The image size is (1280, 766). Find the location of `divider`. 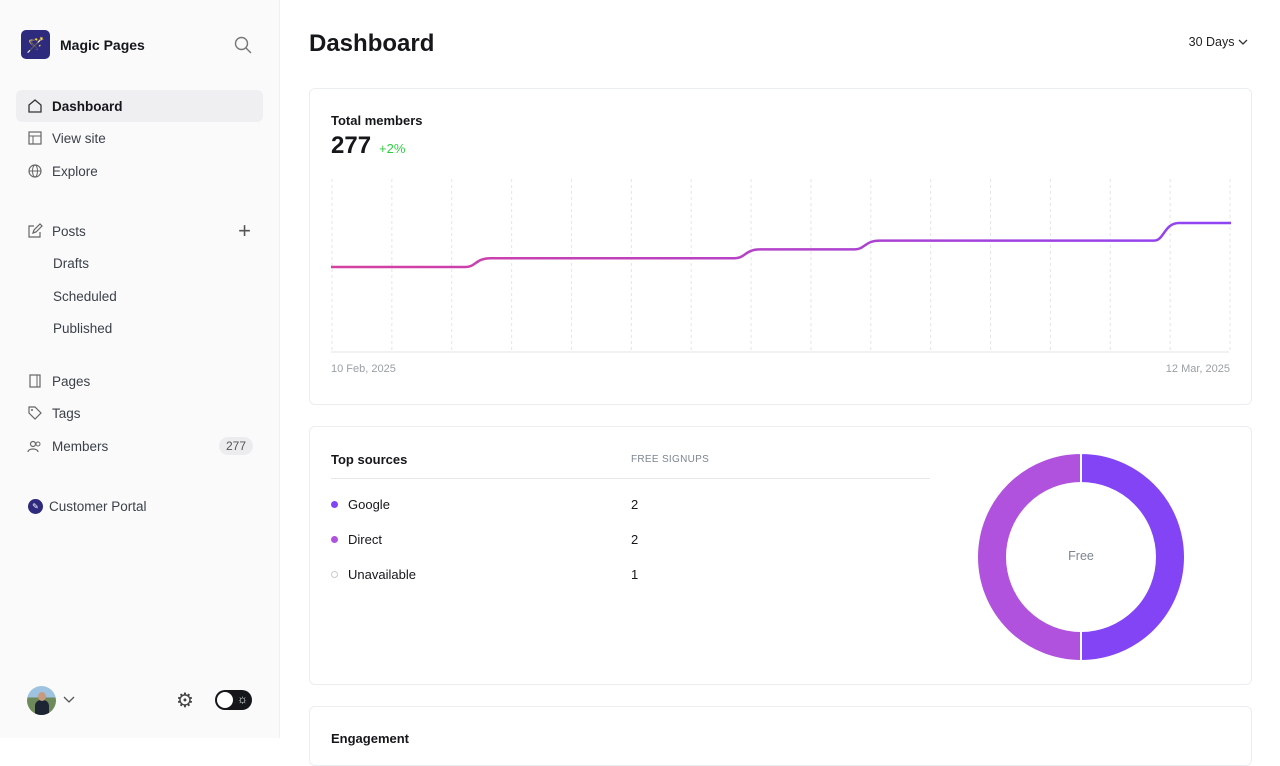

divider is located at coordinates (630, 478).